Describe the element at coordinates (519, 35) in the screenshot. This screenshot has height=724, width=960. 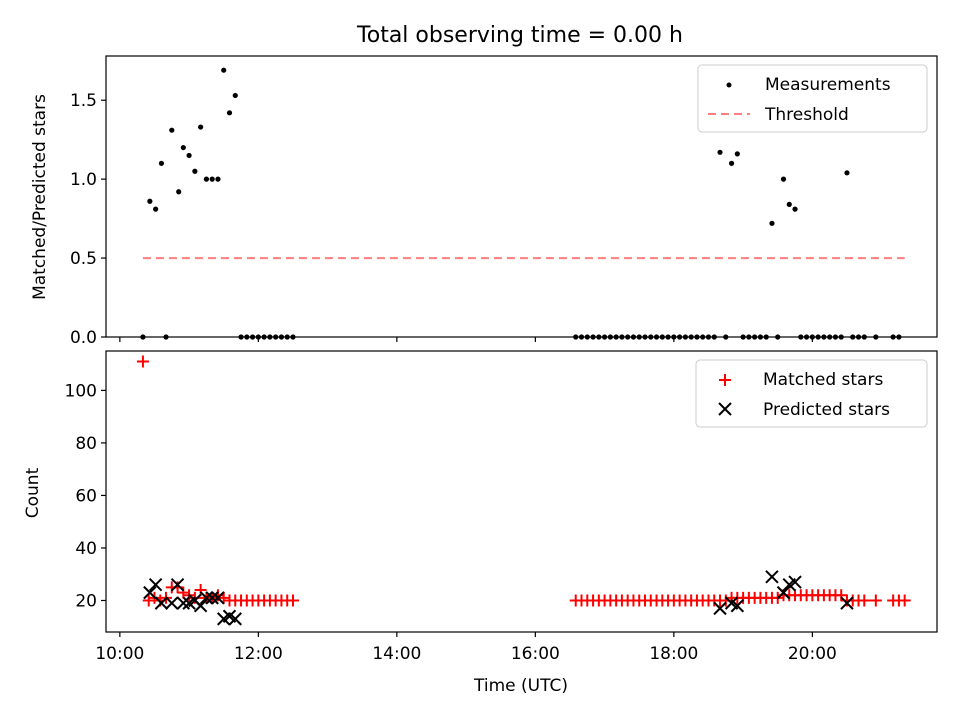
I see `chart-title: Total observing time = 0.00 h` at that location.